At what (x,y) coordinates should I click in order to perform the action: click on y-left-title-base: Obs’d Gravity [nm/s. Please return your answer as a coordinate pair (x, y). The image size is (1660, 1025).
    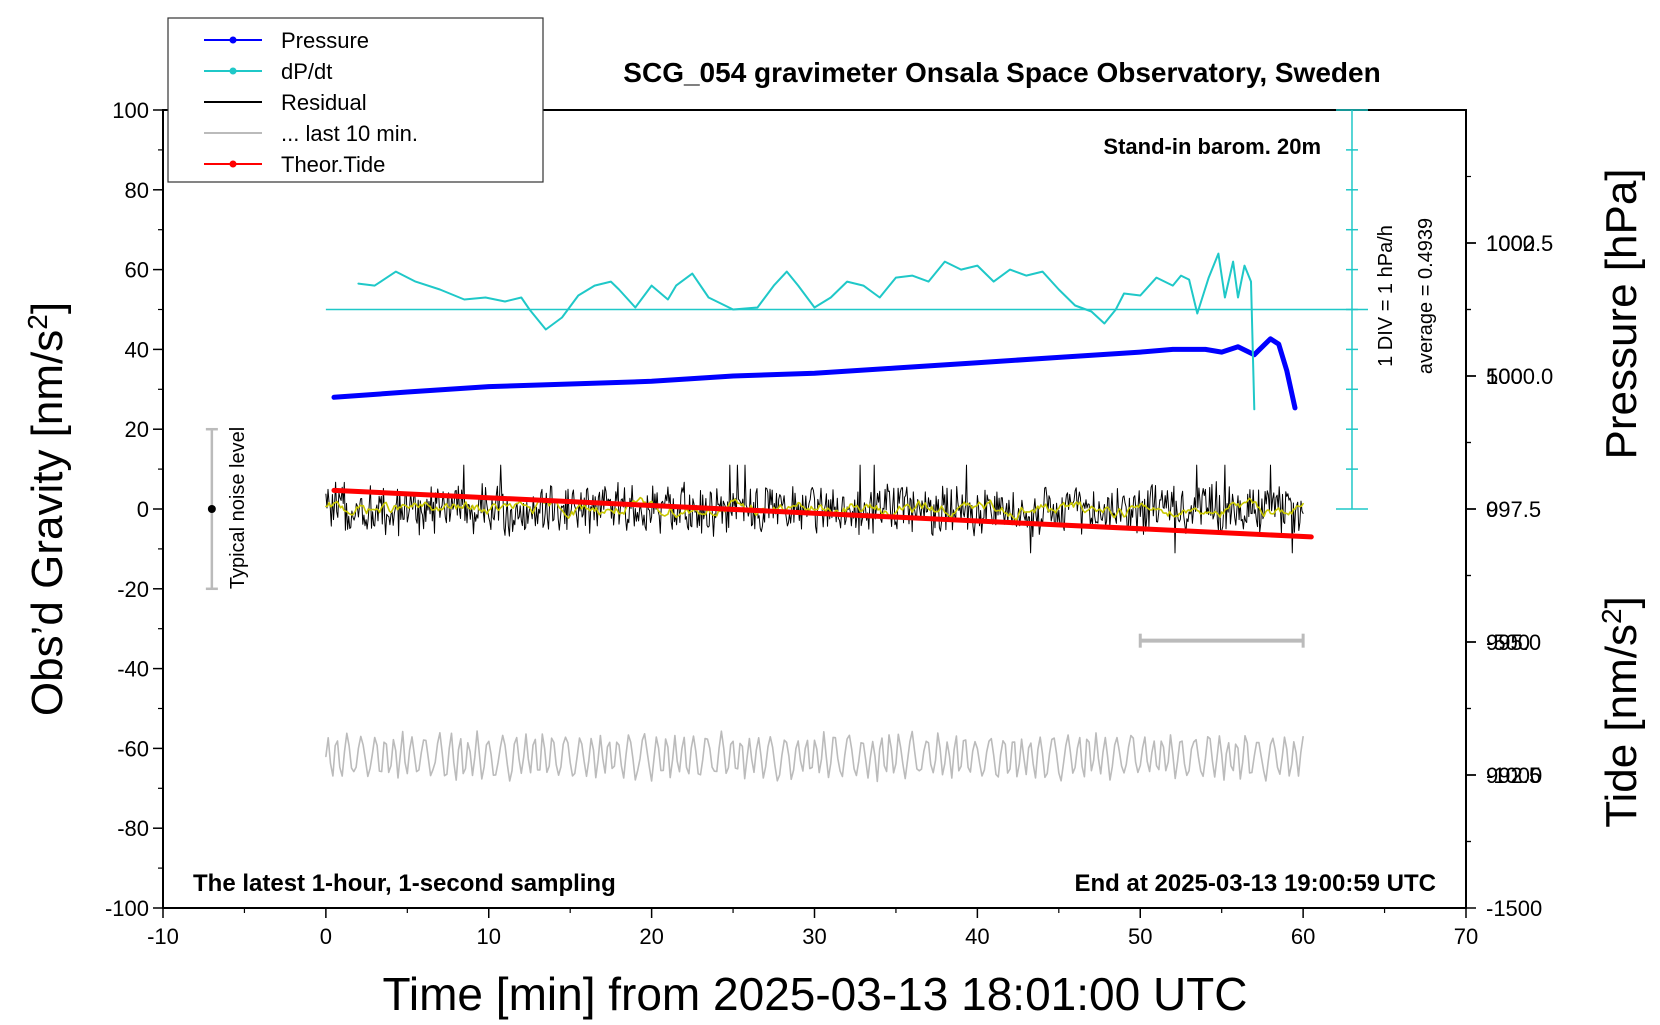
    Looking at the image, I should click on (47, 523).